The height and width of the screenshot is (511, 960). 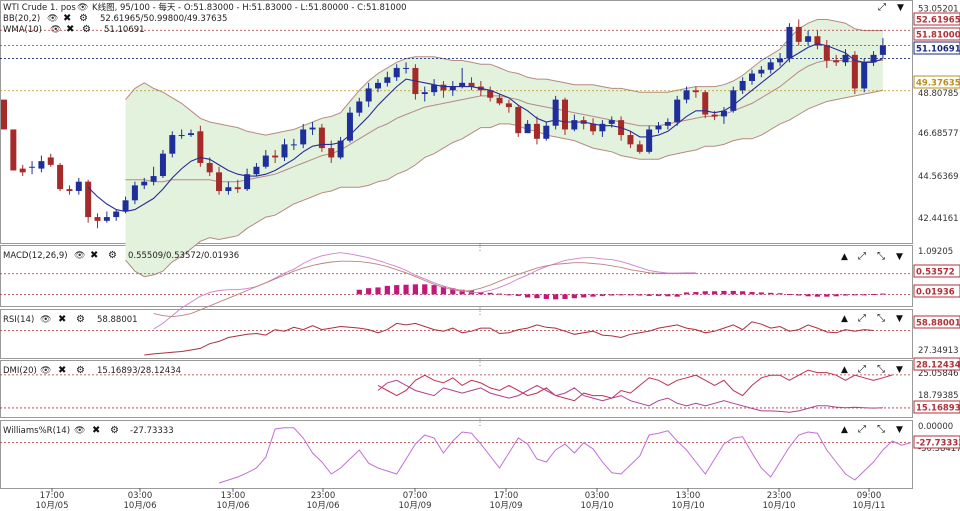 What do you see at coordinates (935, 293) in the screenshot?
I see `value-tag-label: 0.01936` at bounding box center [935, 293].